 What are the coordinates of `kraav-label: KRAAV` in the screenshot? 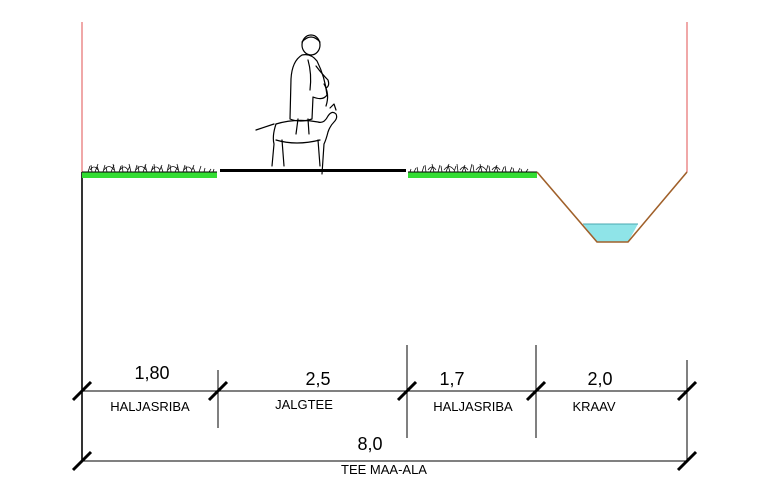 It's located at (593, 406).